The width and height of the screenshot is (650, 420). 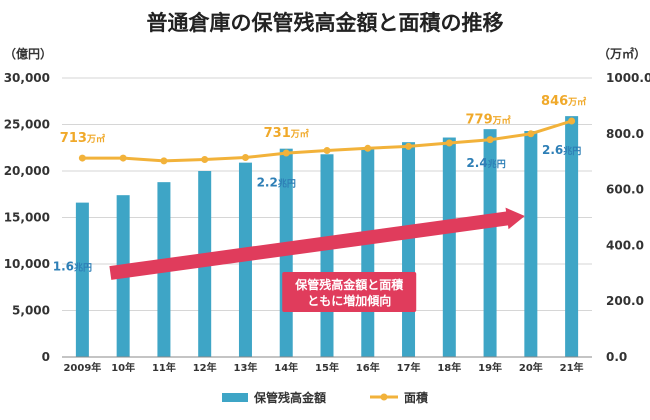 What do you see at coordinates (625, 134) in the screenshot?
I see `right-tick-label: 800.0` at bounding box center [625, 134].